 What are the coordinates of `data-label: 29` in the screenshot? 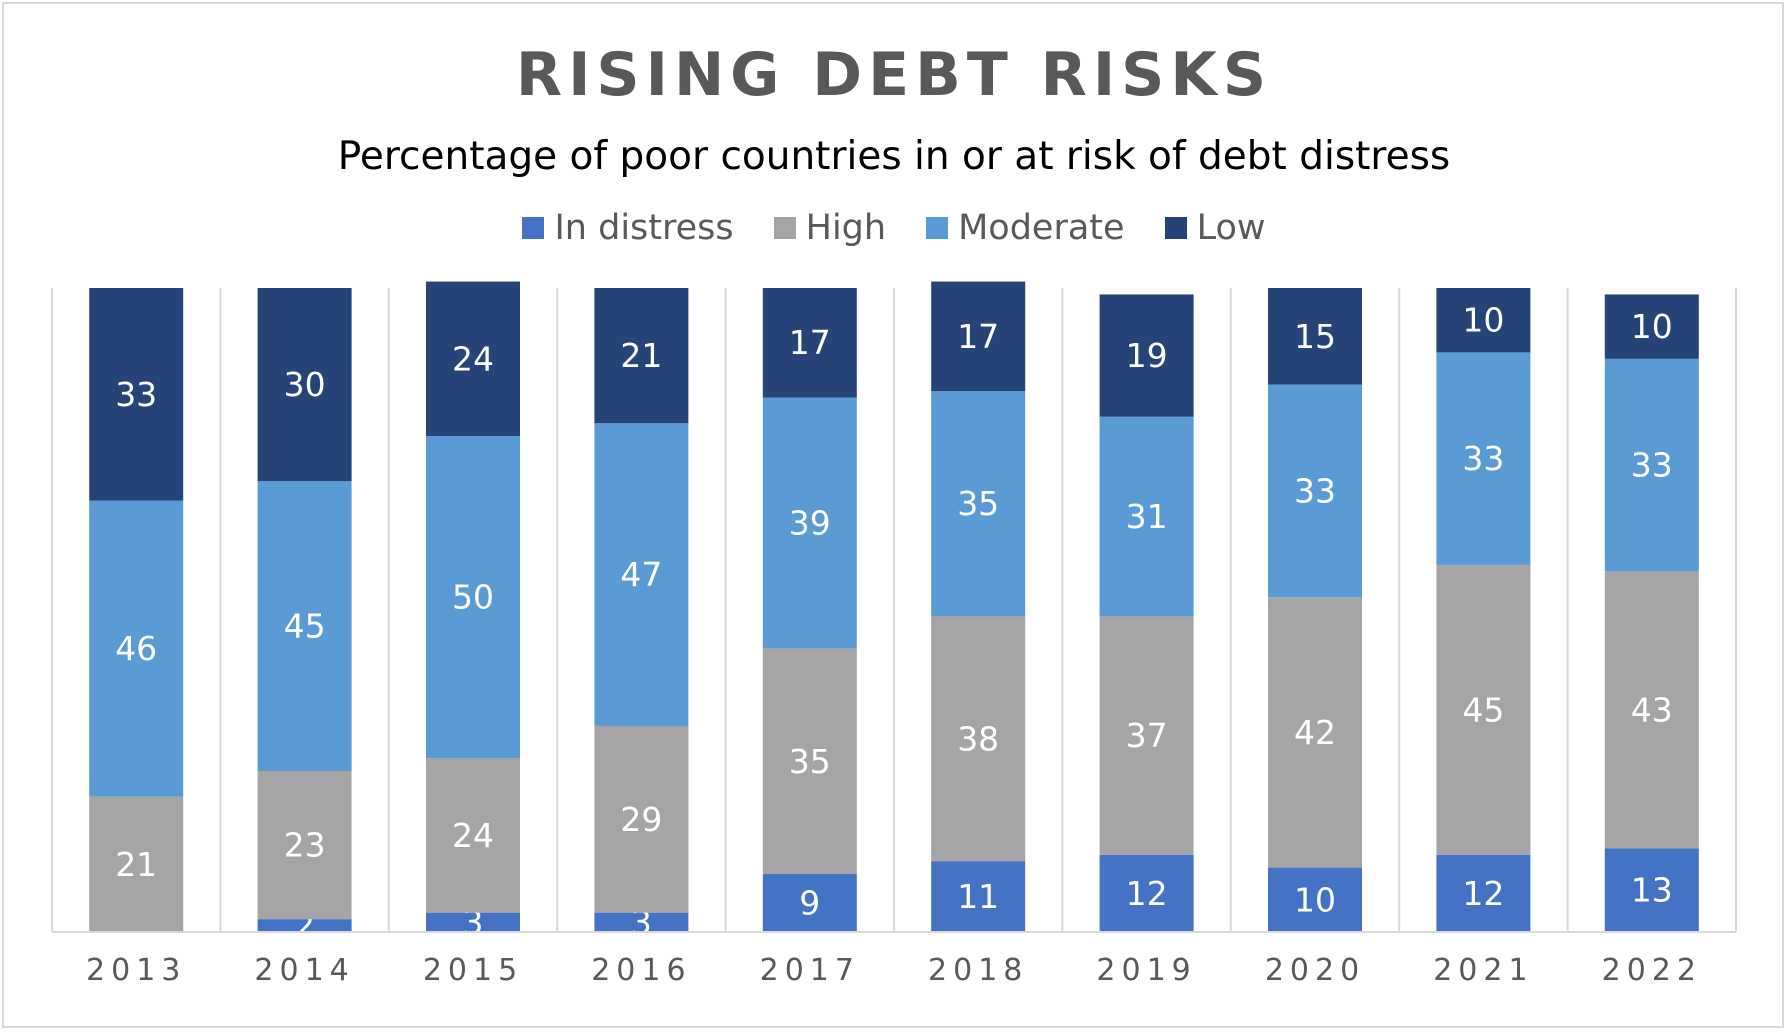 It's located at (641, 819).